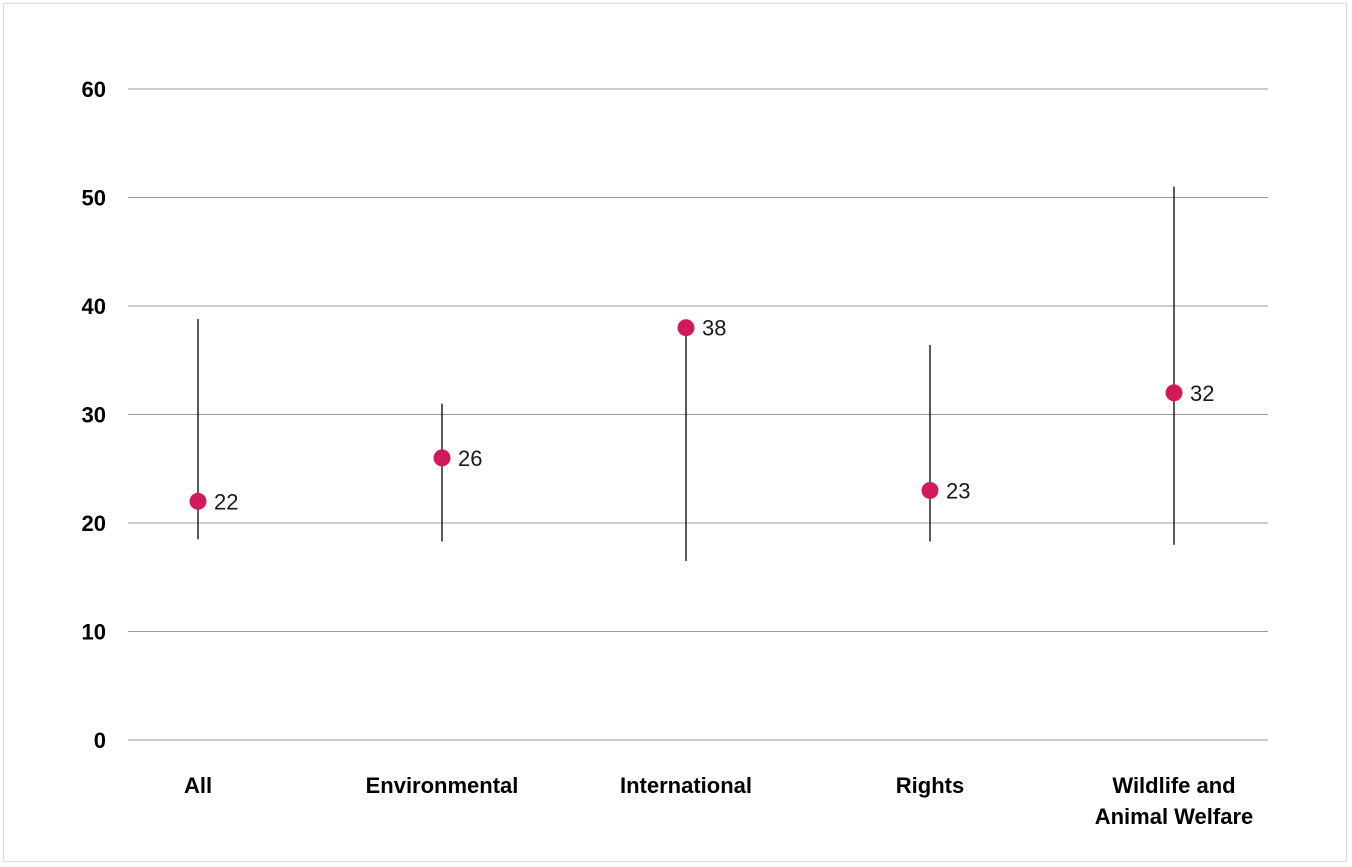  What do you see at coordinates (94, 198) in the screenshot?
I see `y-tick-label: 50` at bounding box center [94, 198].